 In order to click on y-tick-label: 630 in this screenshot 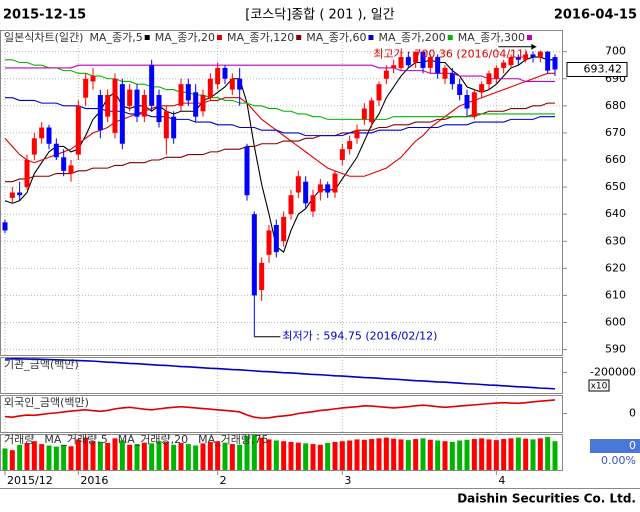, I will do `click(615, 240)`.